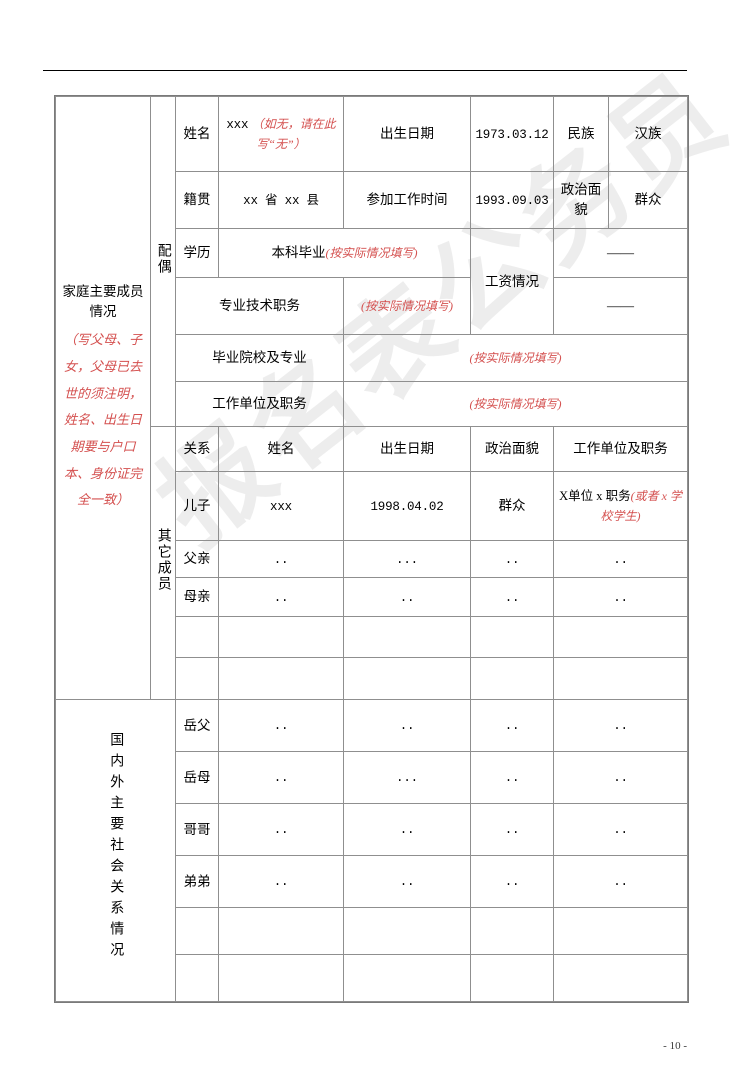 The height and width of the screenshot is (1067, 730). I want to click on family-row-political: 群众, so click(512, 506).